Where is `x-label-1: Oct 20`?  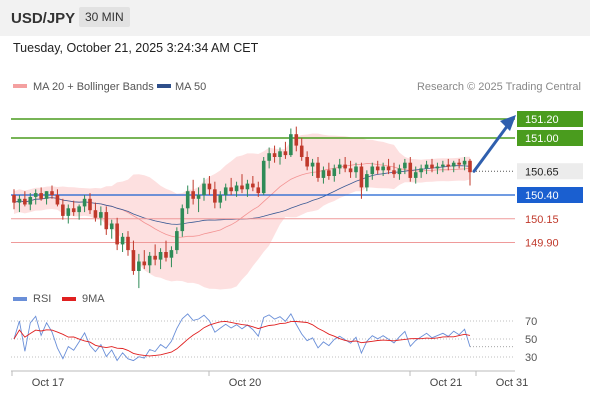 x-label-1: Oct 20 is located at coordinates (245, 383).